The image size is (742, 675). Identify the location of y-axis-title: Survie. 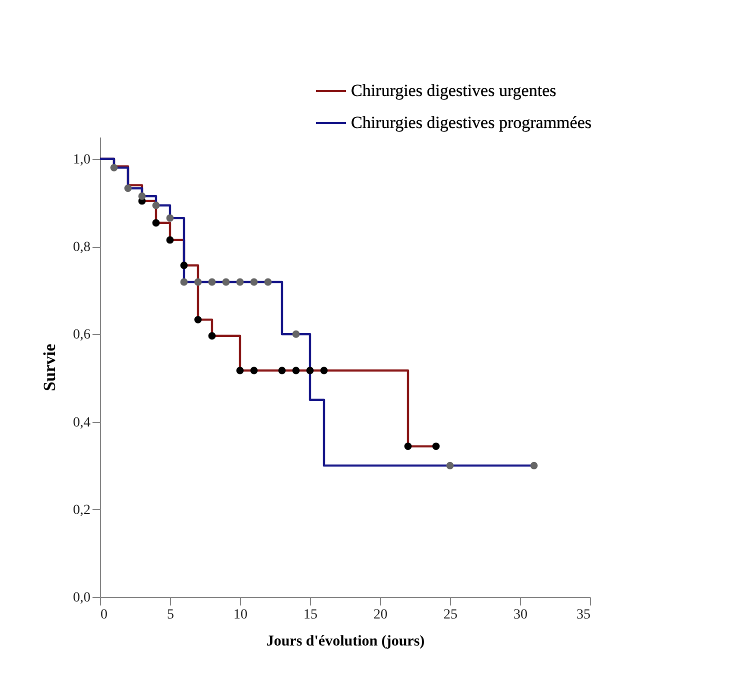
(49, 367).